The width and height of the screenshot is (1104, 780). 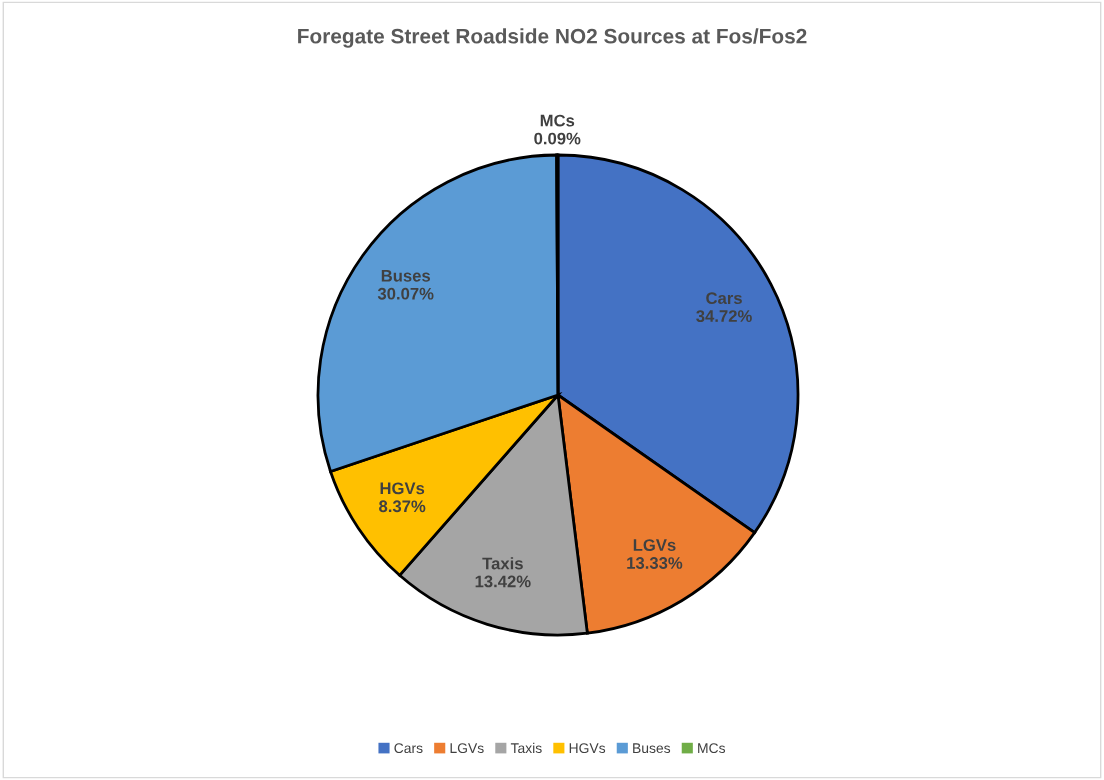 I want to click on data-label: 34.72%, so click(x=724, y=316).